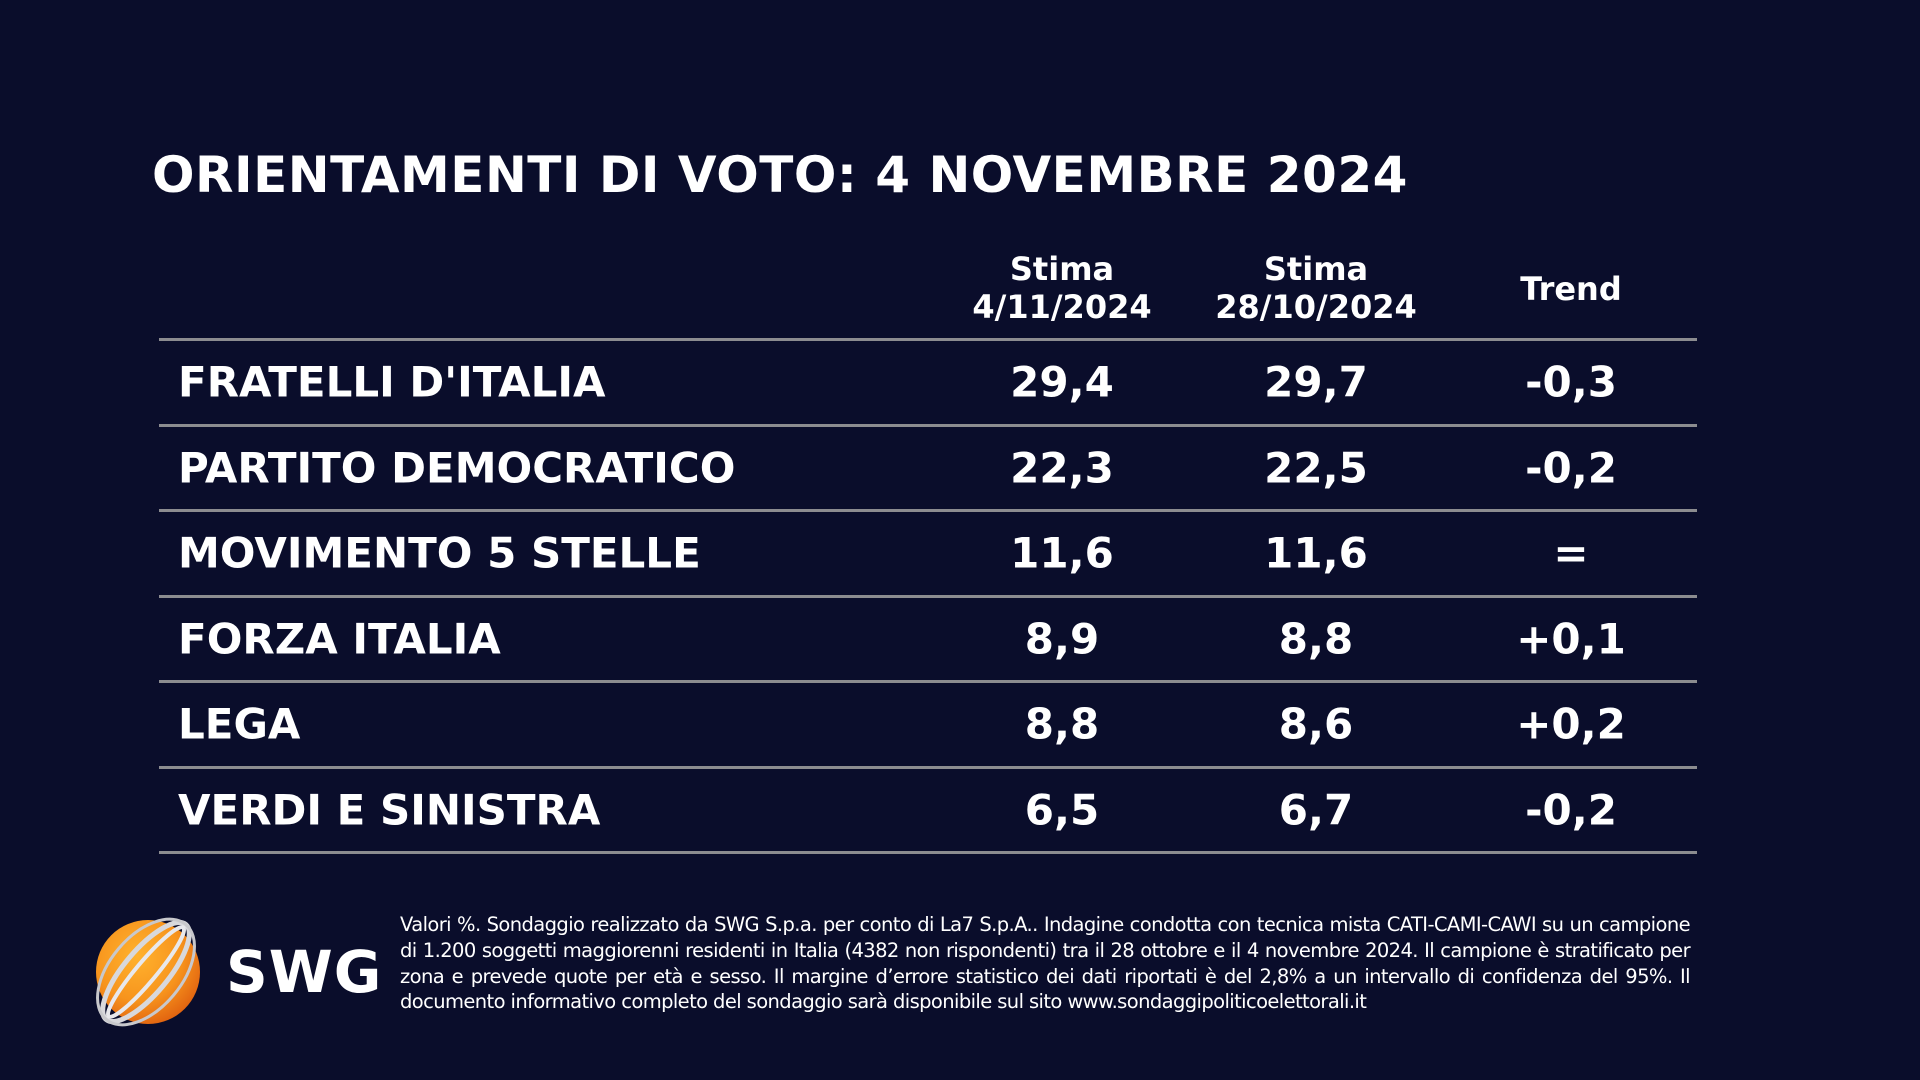  Describe the element at coordinates (339, 638) in the screenshot. I see `party: FORZA ITALIA` at that location.